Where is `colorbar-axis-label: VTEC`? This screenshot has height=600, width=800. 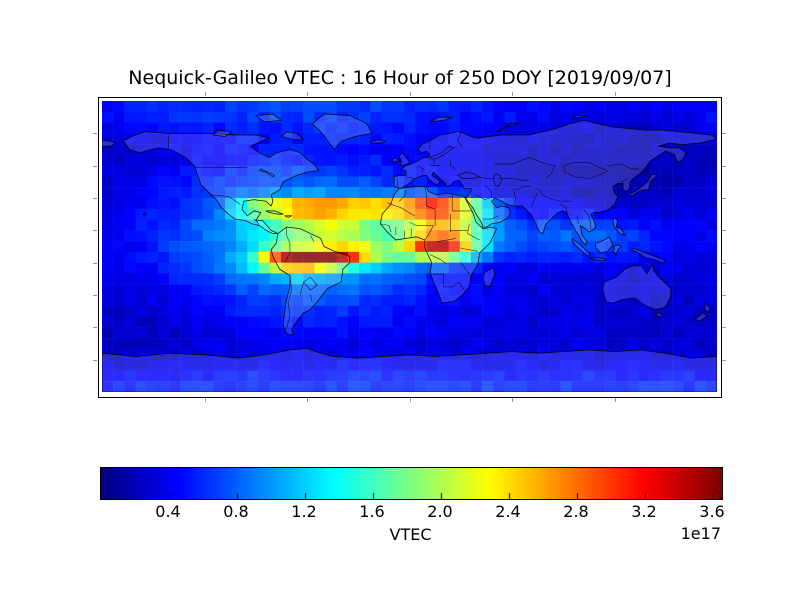
colorbar-axis-label: VTEC is located at coordinates (410, 534).